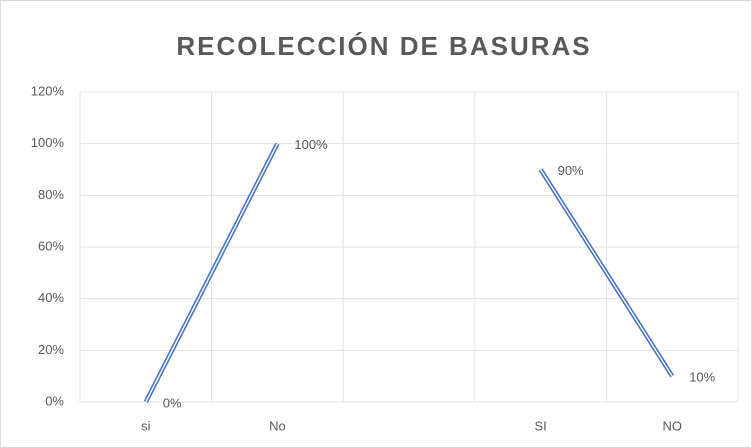 This screenshot has width=752, height=448. I want to click on x-tick-label: si, so click(146, 425).